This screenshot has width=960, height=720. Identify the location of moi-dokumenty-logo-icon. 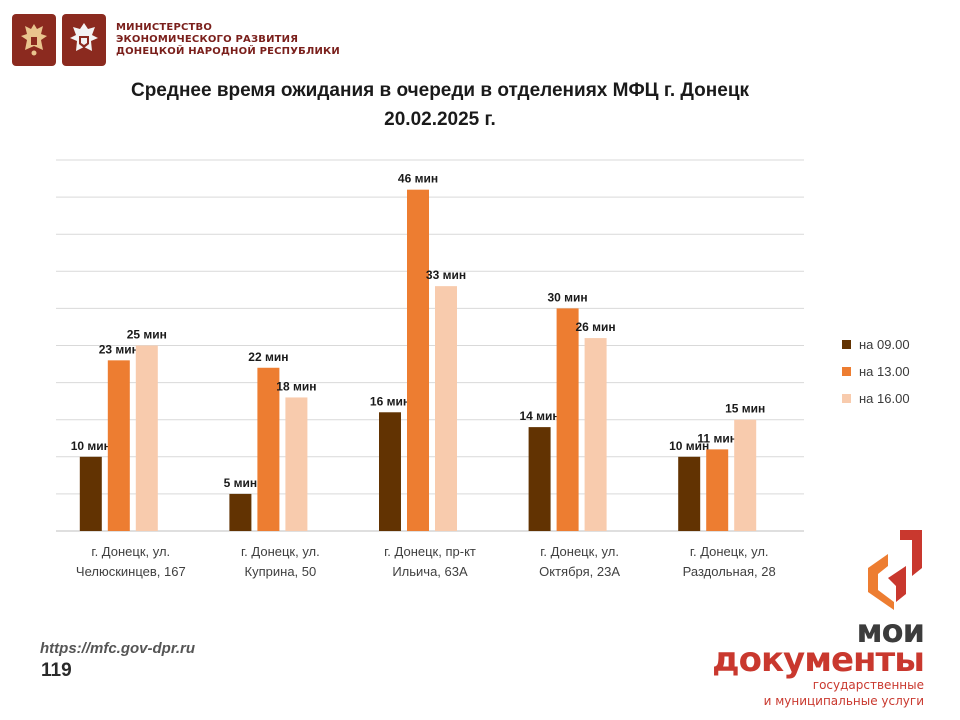
(895, 570).